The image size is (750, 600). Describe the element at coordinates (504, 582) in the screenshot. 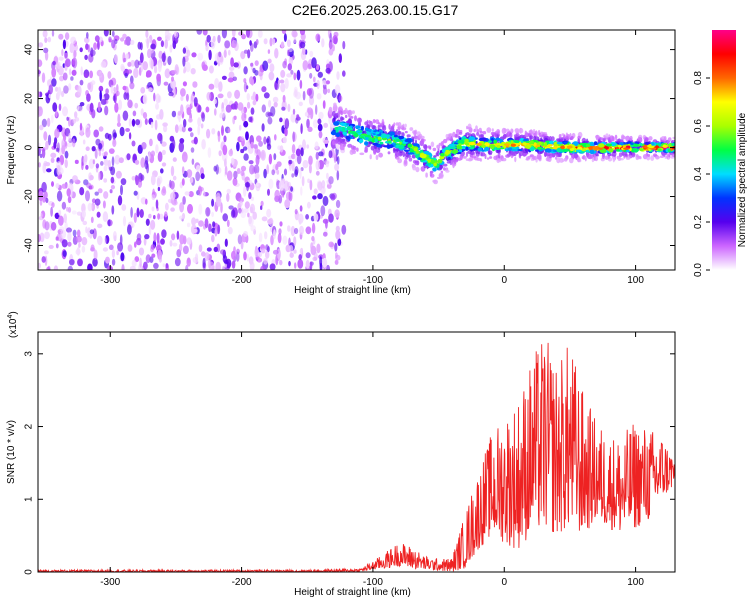

I see `snr-x-tick-label: 0` at that location.